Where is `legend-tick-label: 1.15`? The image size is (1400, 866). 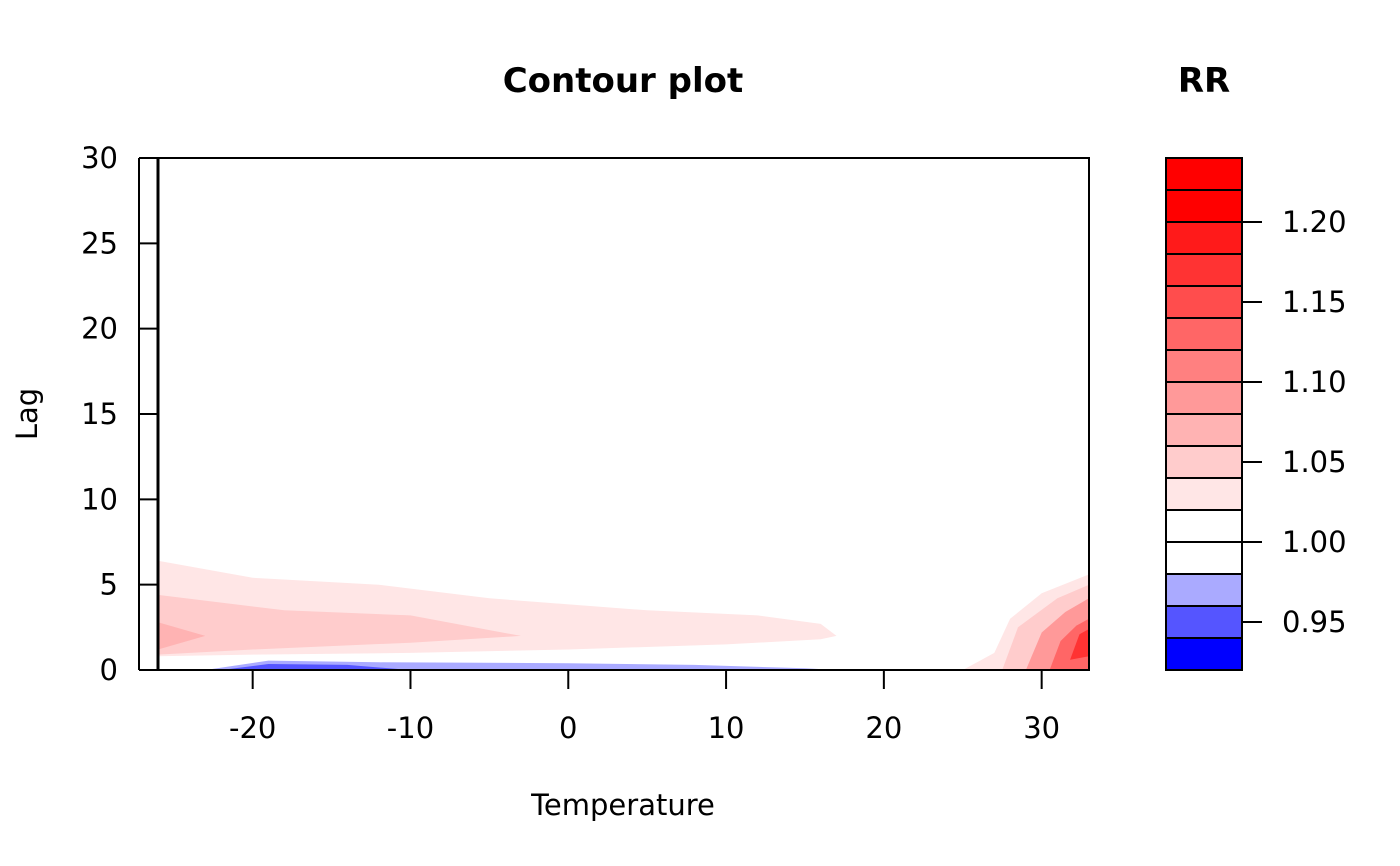
legend-tick-label: 1.15 is located at coordinates (1314, 302).